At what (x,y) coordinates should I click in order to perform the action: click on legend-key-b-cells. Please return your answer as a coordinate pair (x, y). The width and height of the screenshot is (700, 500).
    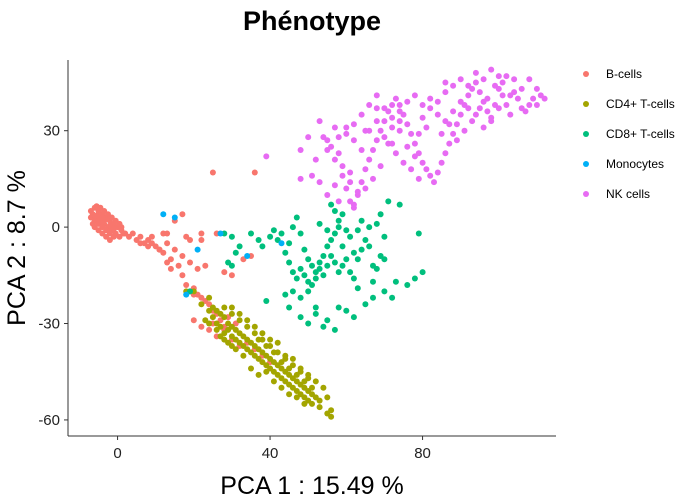
    Looking at the image, I should click on (586, 74).